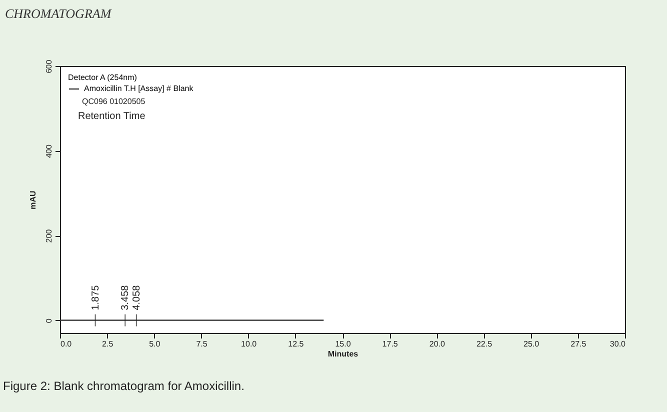 The image size is (667, 412). What do you see at coordinates (202, 344) in the screenshot?
I see `x-tick-label: 7.5` at bounding box center [202, 344].